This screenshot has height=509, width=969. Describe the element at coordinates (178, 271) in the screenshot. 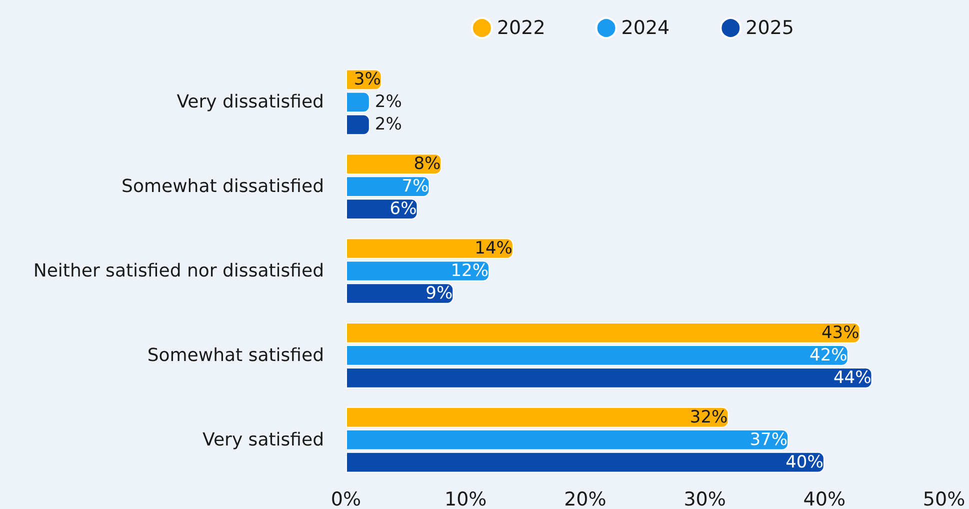

I see `y-tick-label: Neither satisfied nor dissatisfied` at that location.